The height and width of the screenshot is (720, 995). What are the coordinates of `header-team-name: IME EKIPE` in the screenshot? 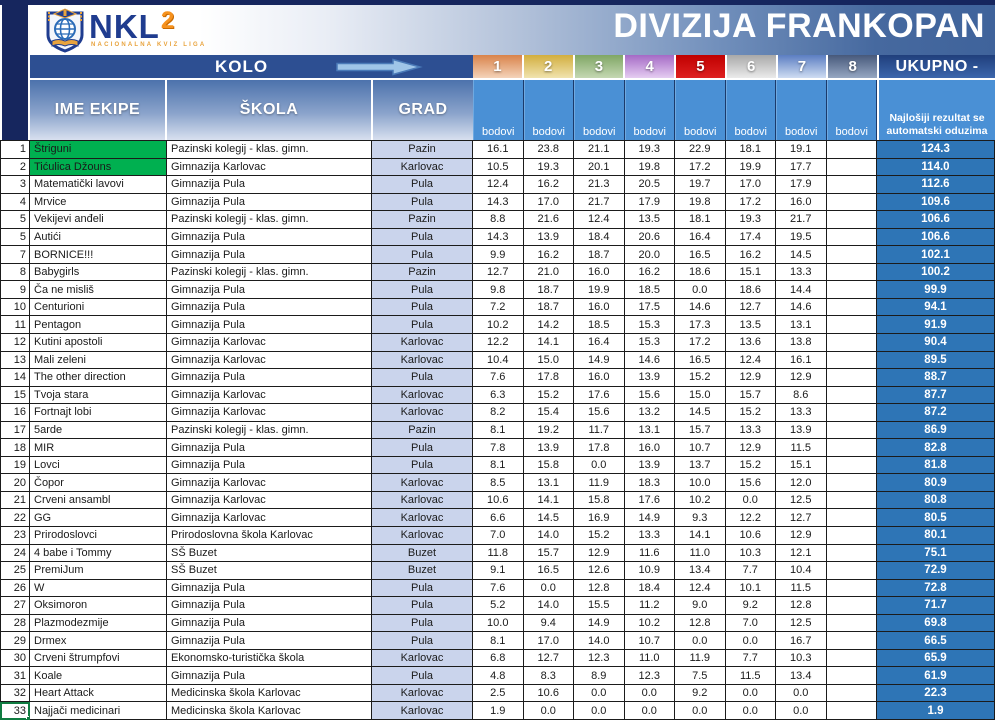 It's located at (98, 110).